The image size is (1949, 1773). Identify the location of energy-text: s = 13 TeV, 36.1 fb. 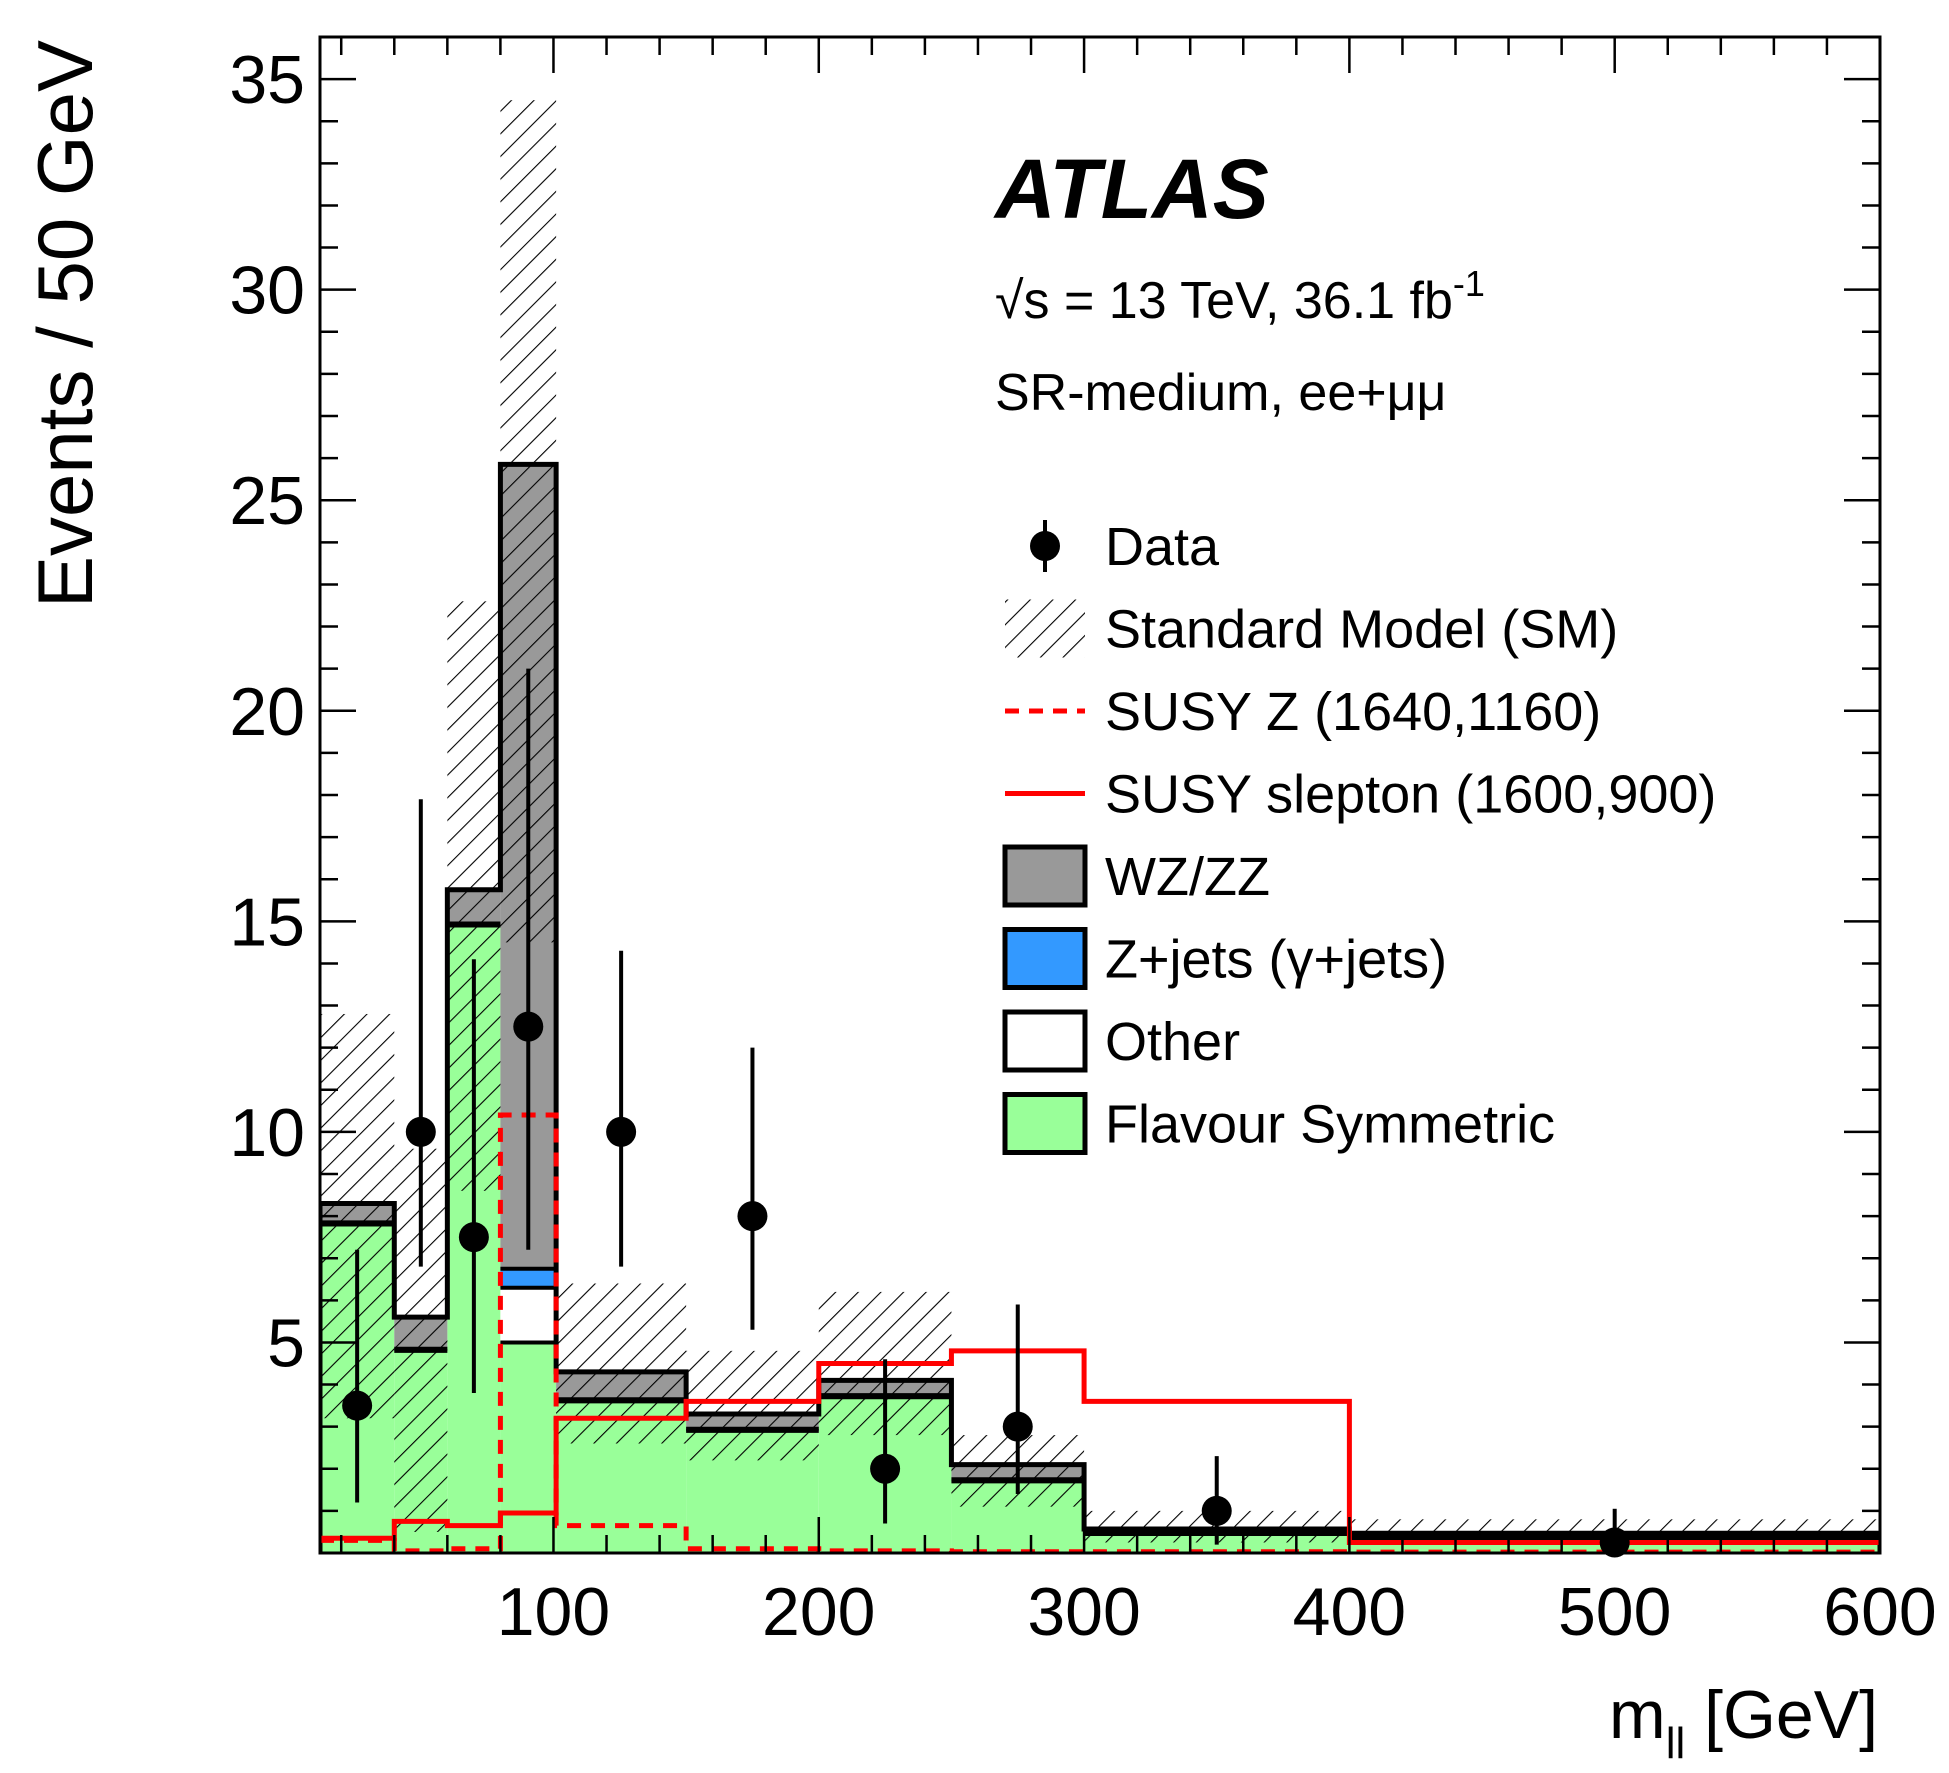
(1238, 301).